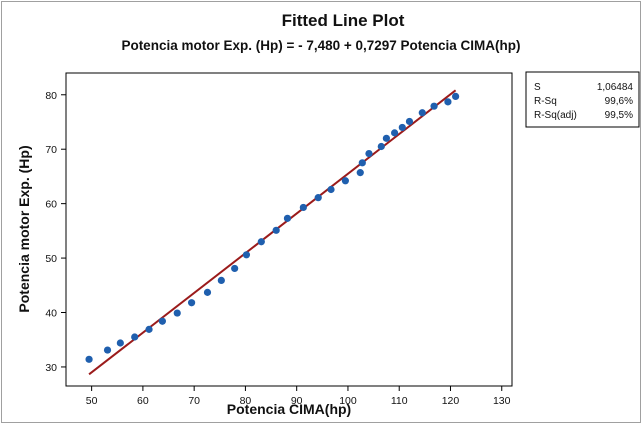 The height and width of the screenshot is (424, 642). Describe the element at coordinates (555, 115) in the screenshot. I see `stat-label-rsq-adj: R-Sq(adj)` at that location.